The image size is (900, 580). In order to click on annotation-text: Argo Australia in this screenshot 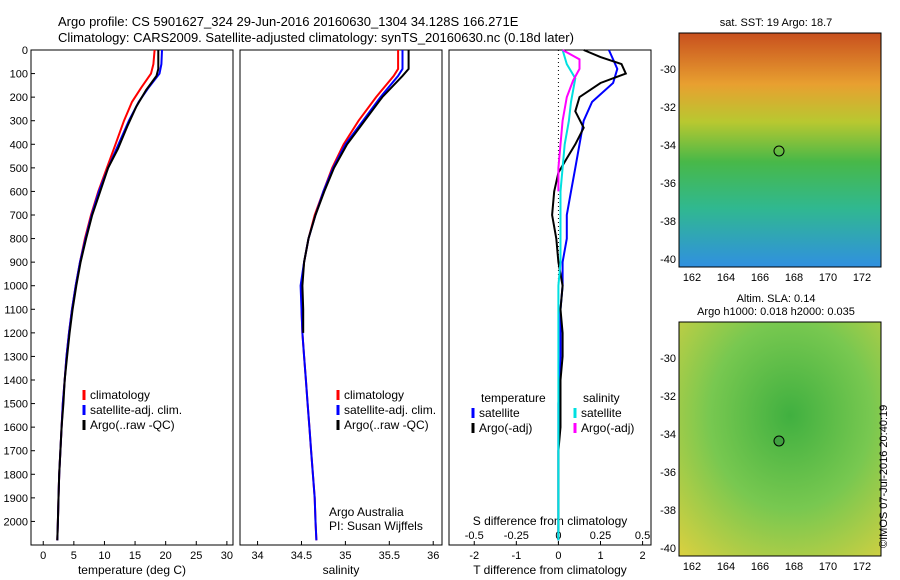, I will do `click(366, 512)`.